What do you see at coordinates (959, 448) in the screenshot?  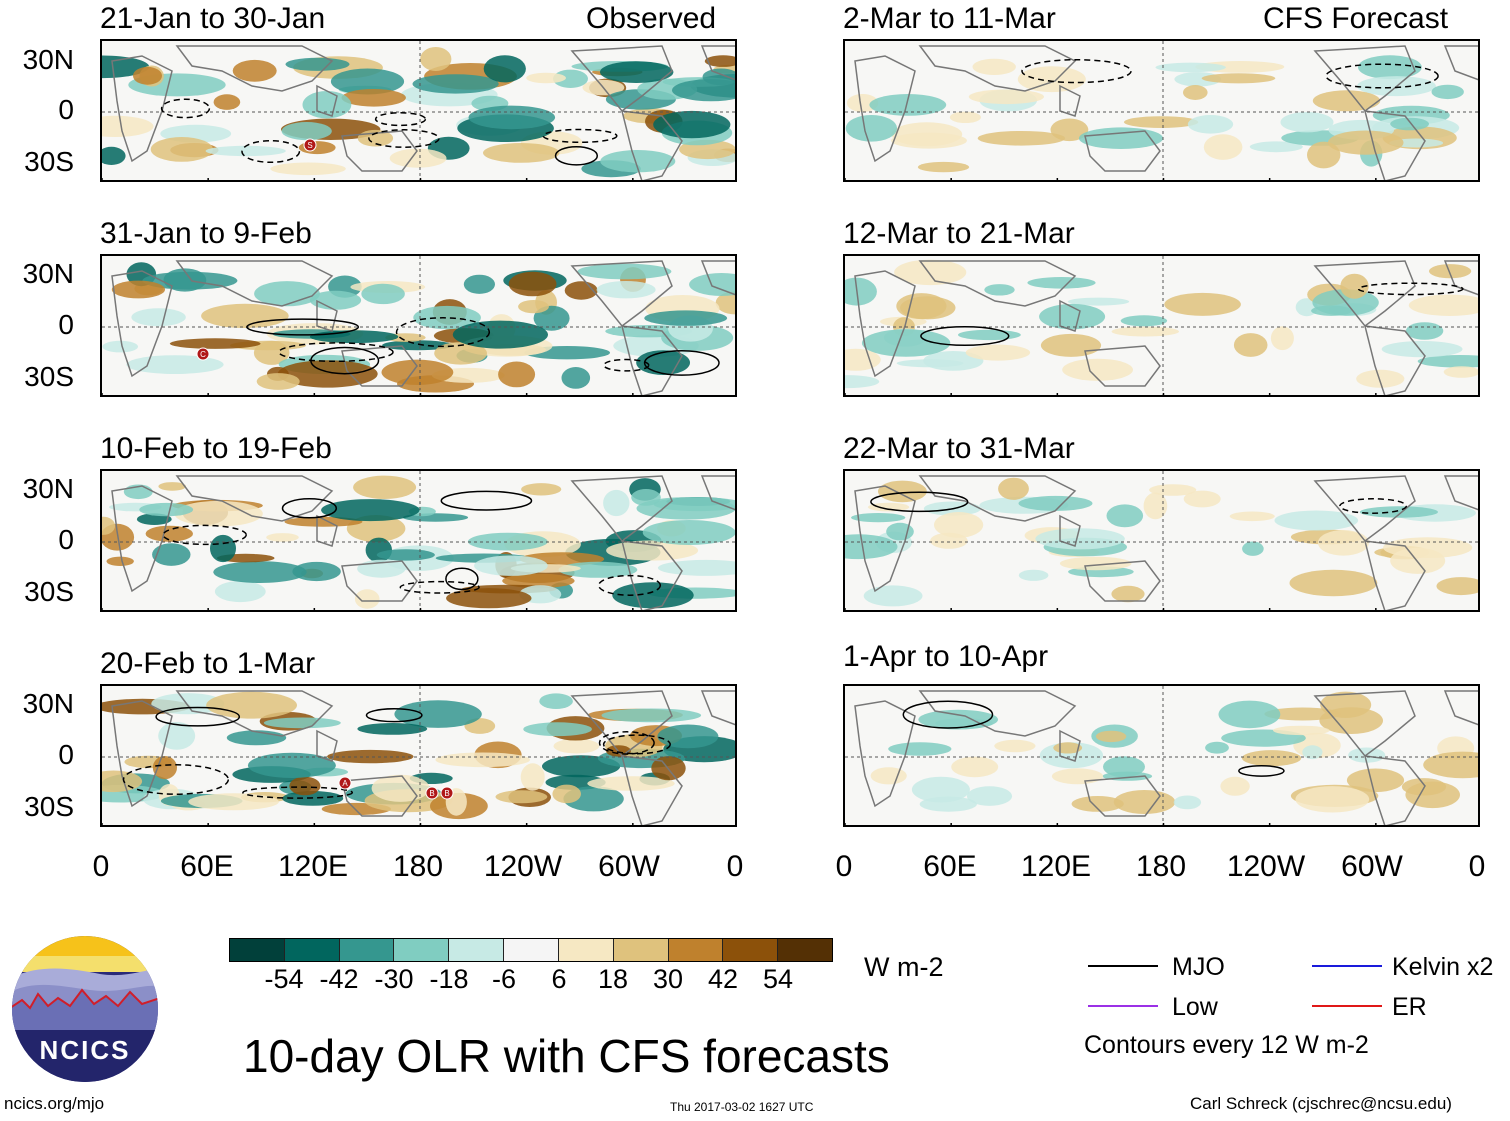 I see `right-panel-3-title: 22-Mar to 31-Mar` at bounding box center [959, 448].